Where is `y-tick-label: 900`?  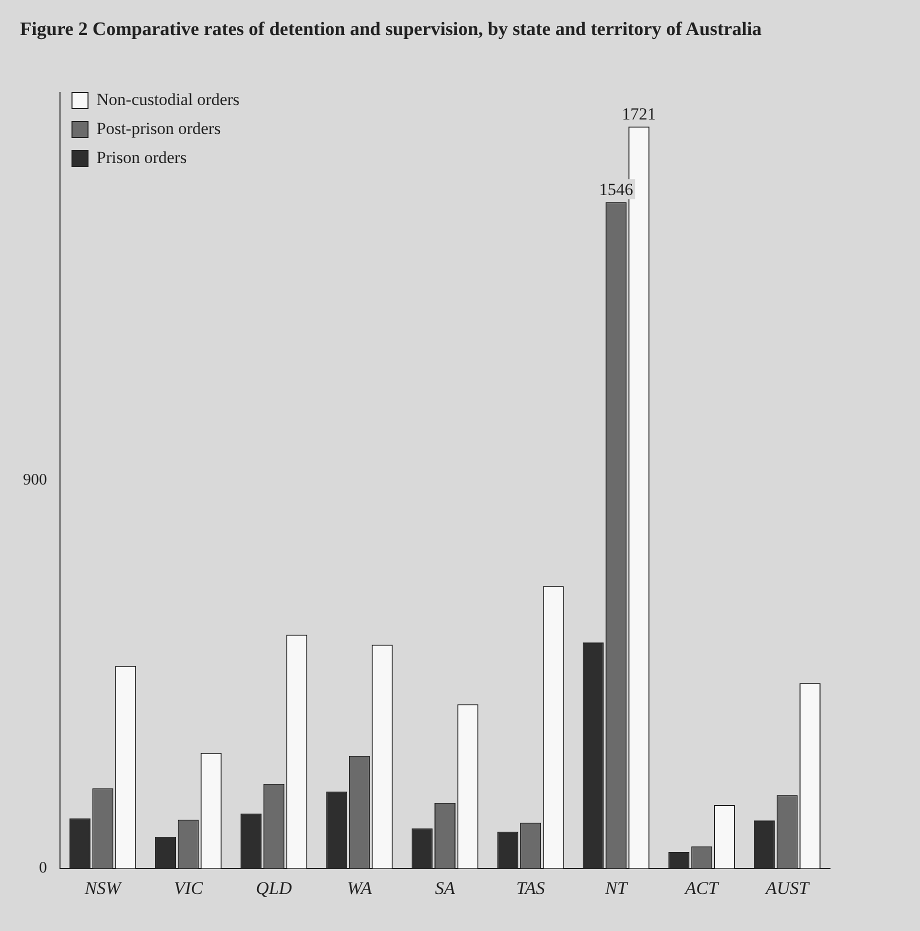 y-tick-label: 900 is located at coordinates (35, 480).